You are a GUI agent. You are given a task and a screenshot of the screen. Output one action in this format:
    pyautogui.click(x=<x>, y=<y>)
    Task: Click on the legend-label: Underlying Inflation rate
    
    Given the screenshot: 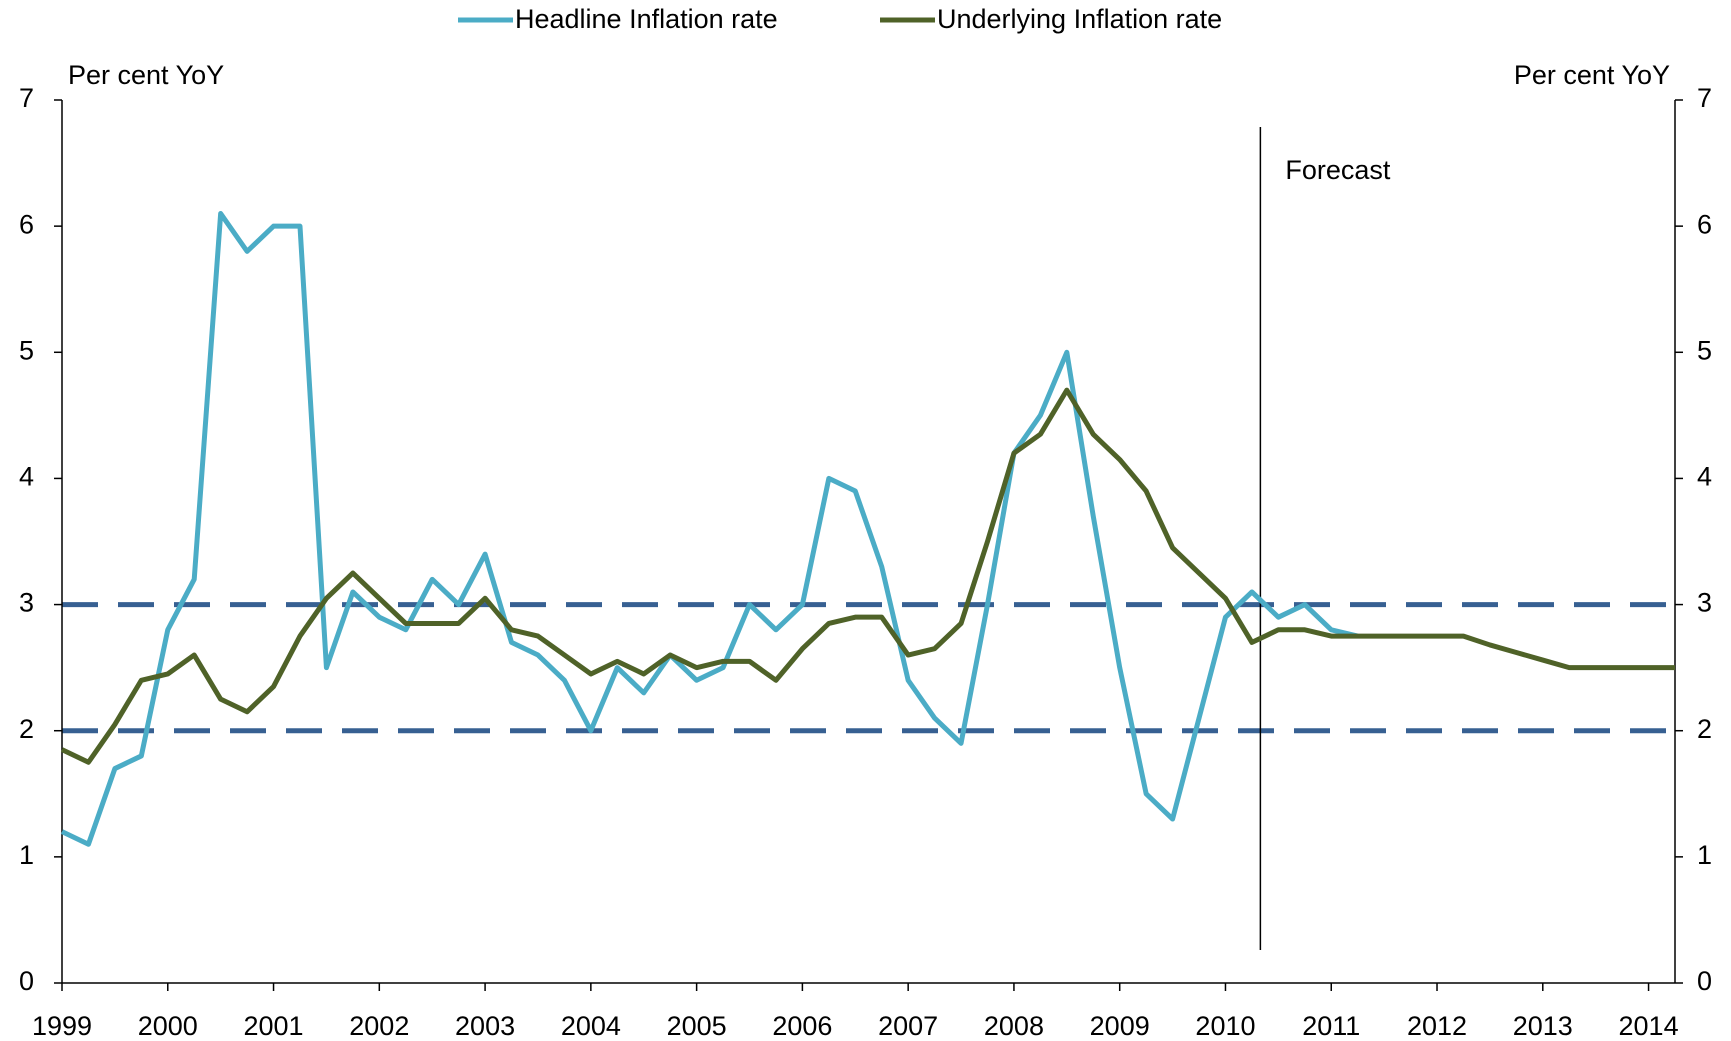 What is the action you would take?
    pyautogui.click(x=1079, y=19)
    